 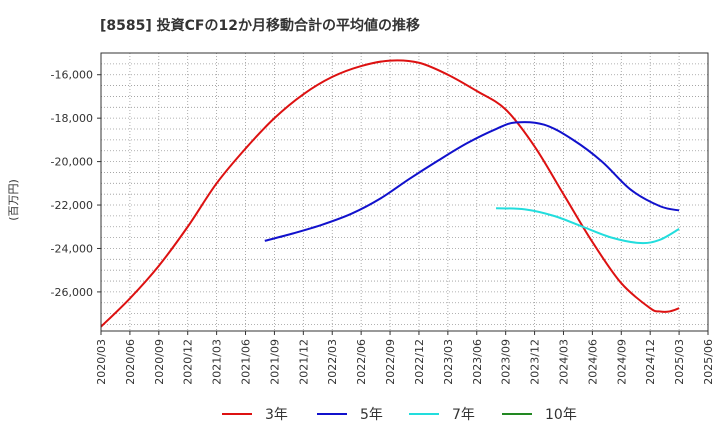 What do you see at coordinates (303, 362) in the screenshot?
I see `x-tick-label: 2021/12` at bounding box center [303, 362].